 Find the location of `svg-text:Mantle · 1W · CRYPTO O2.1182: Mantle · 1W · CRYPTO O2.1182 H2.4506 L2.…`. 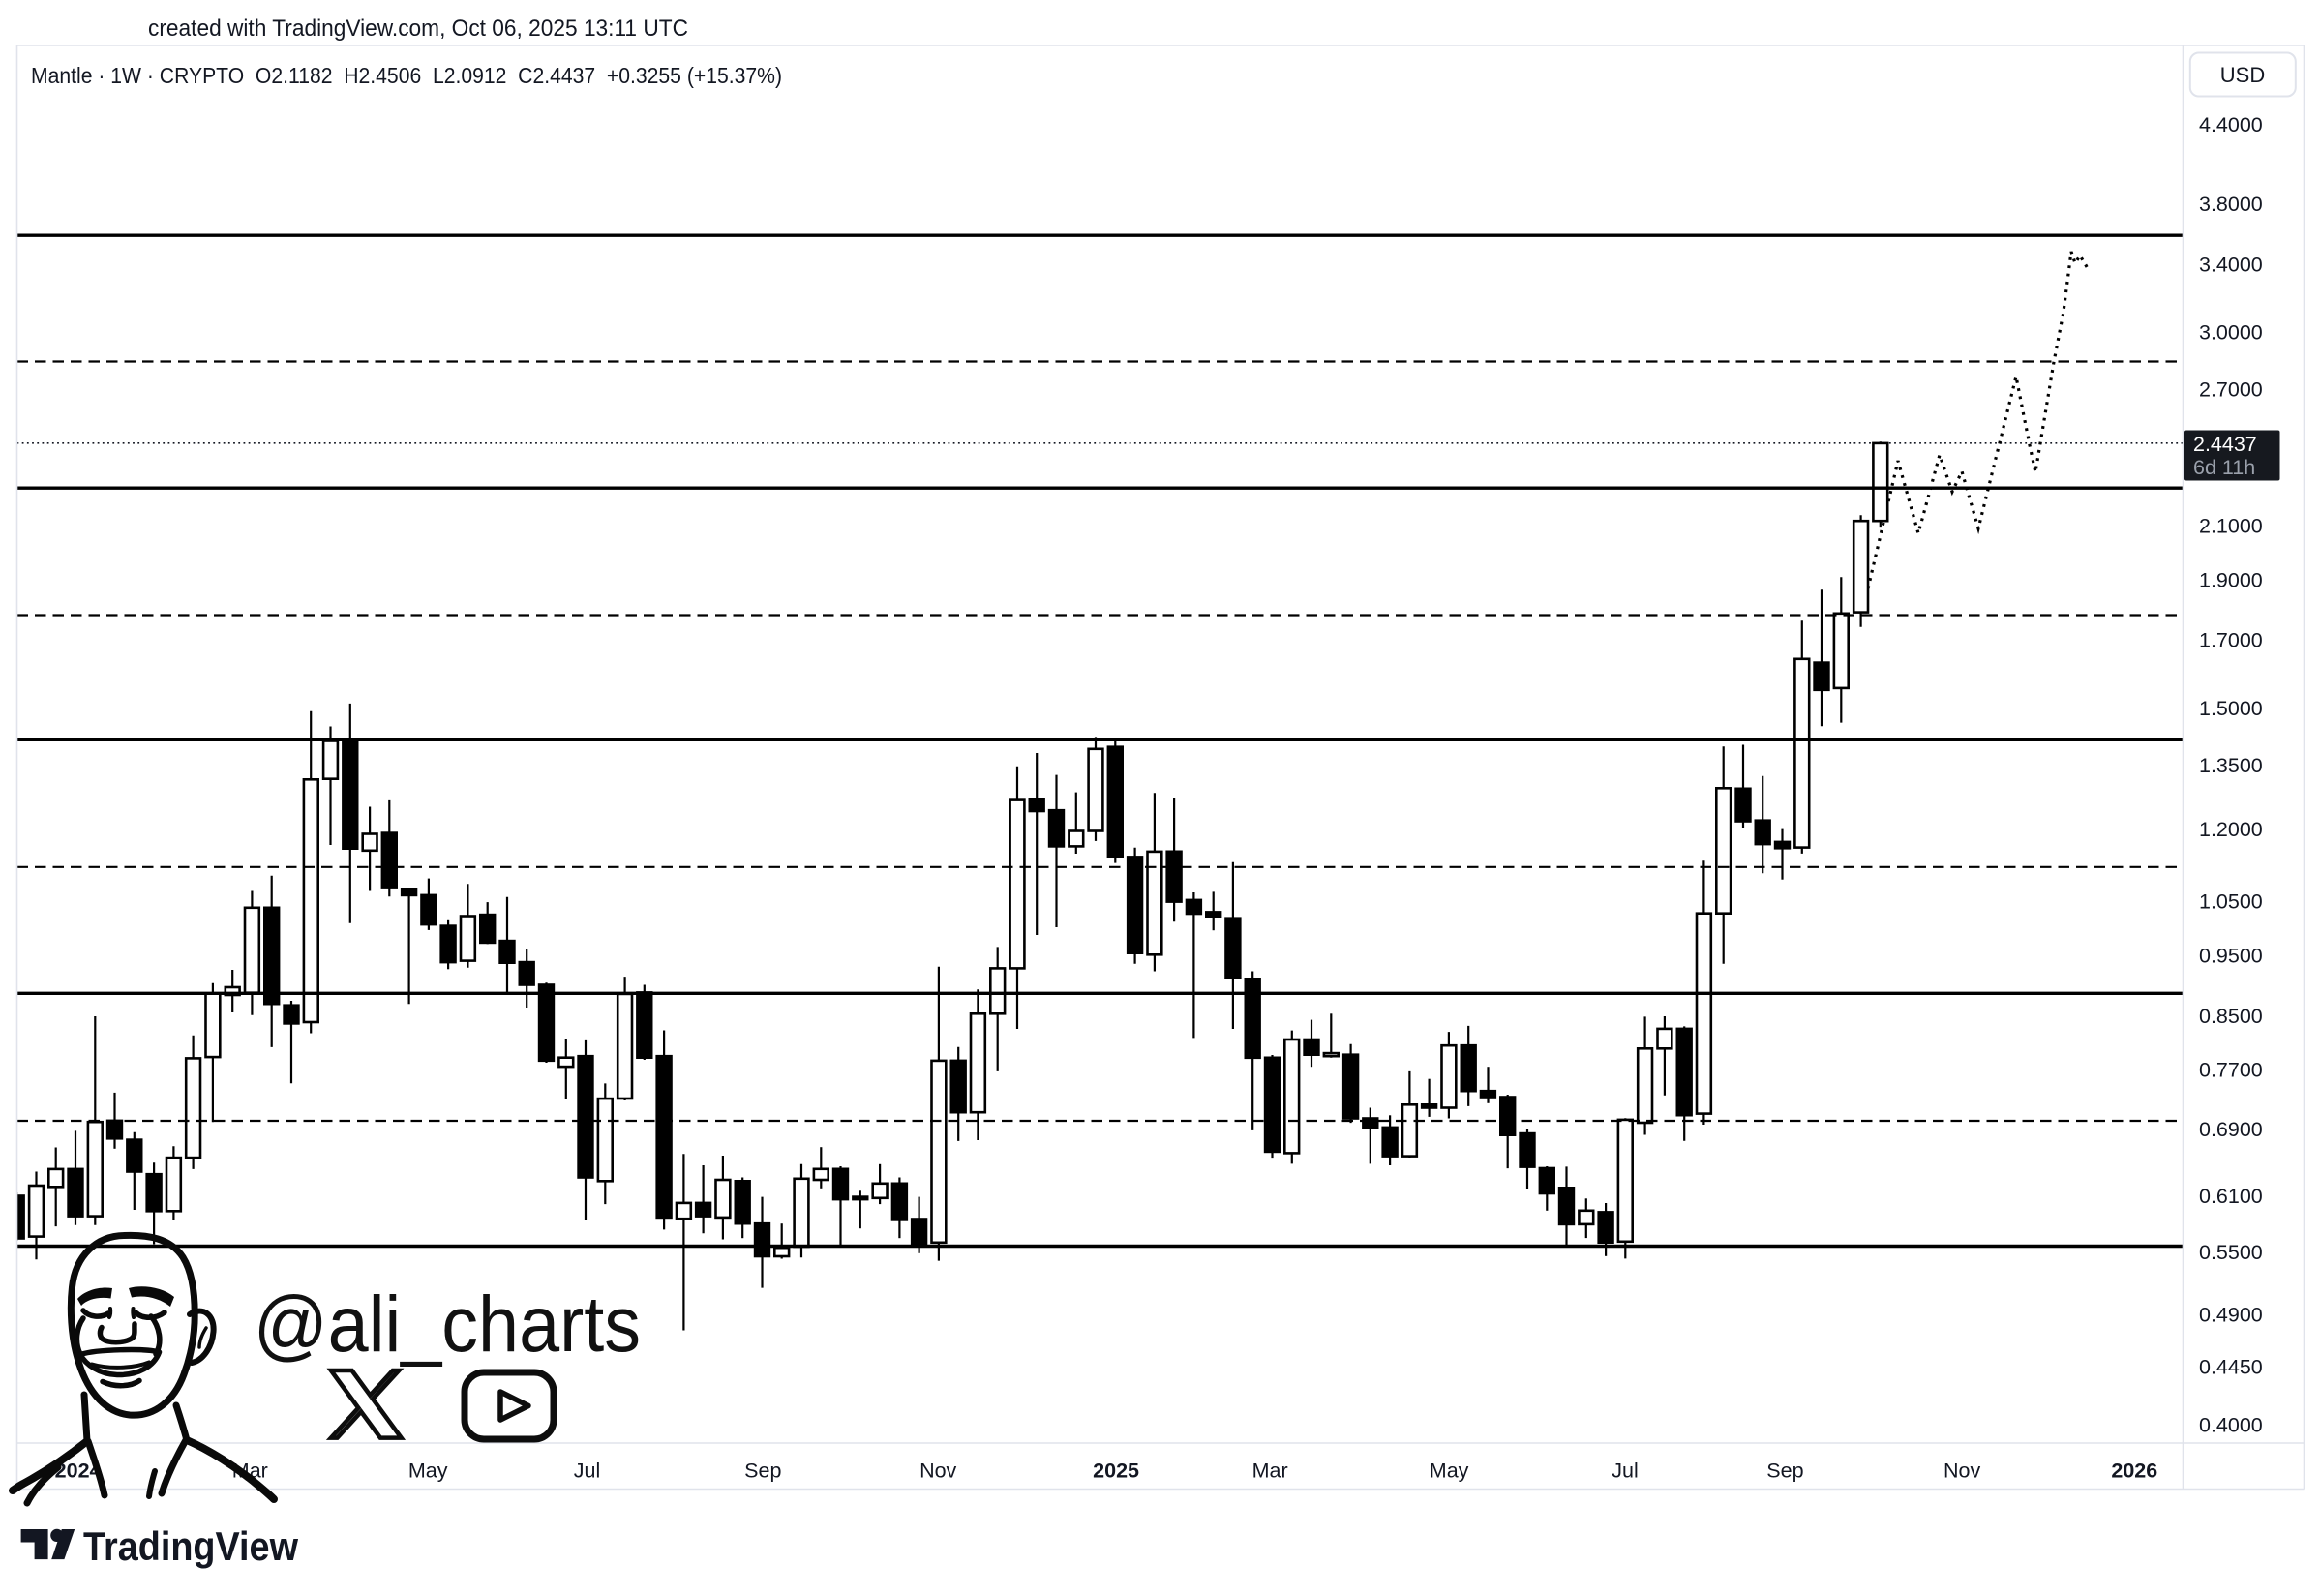

svg-text:Mantle · 1W · CRYPTO O2.1182: Mantle · 1W · CRYPTO O2.1182 H2.4506 L2.… is located at coordinates (406, 75).